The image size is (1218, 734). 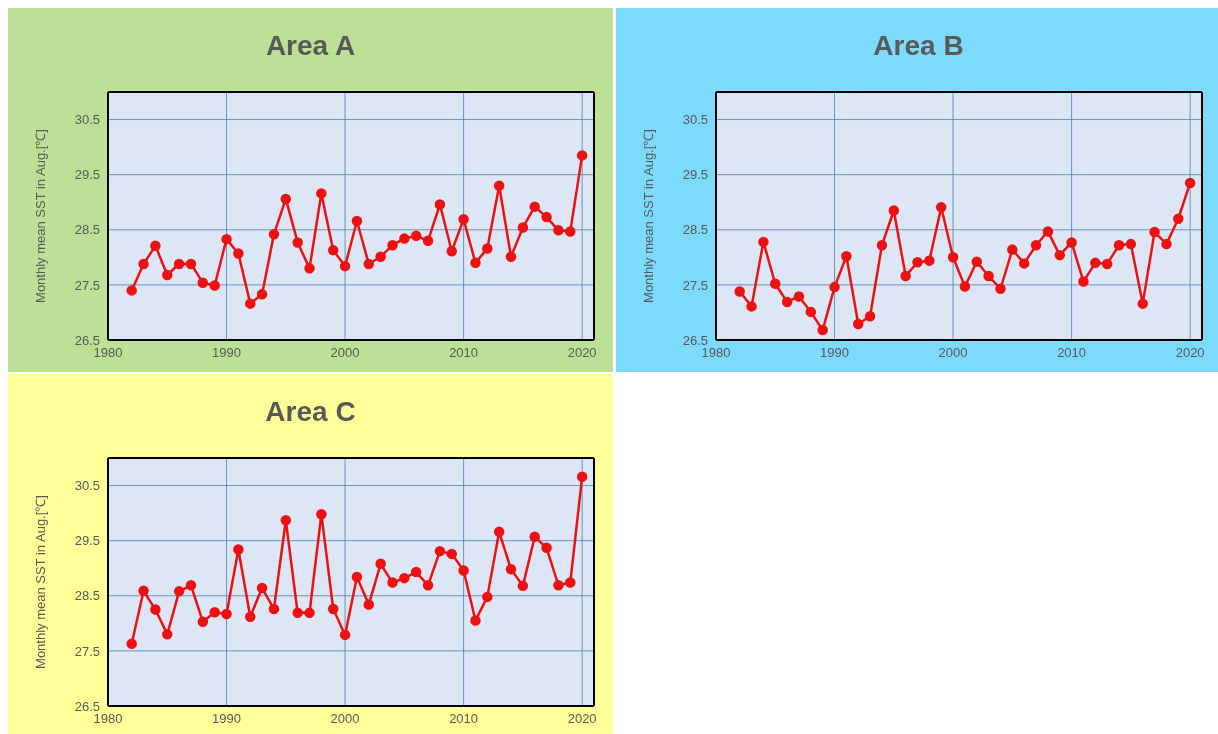 What do you see at coordinates (87, 120) in the screenshot?
I see `y-tick-label: 30.5` at bounding box center [87, 120].